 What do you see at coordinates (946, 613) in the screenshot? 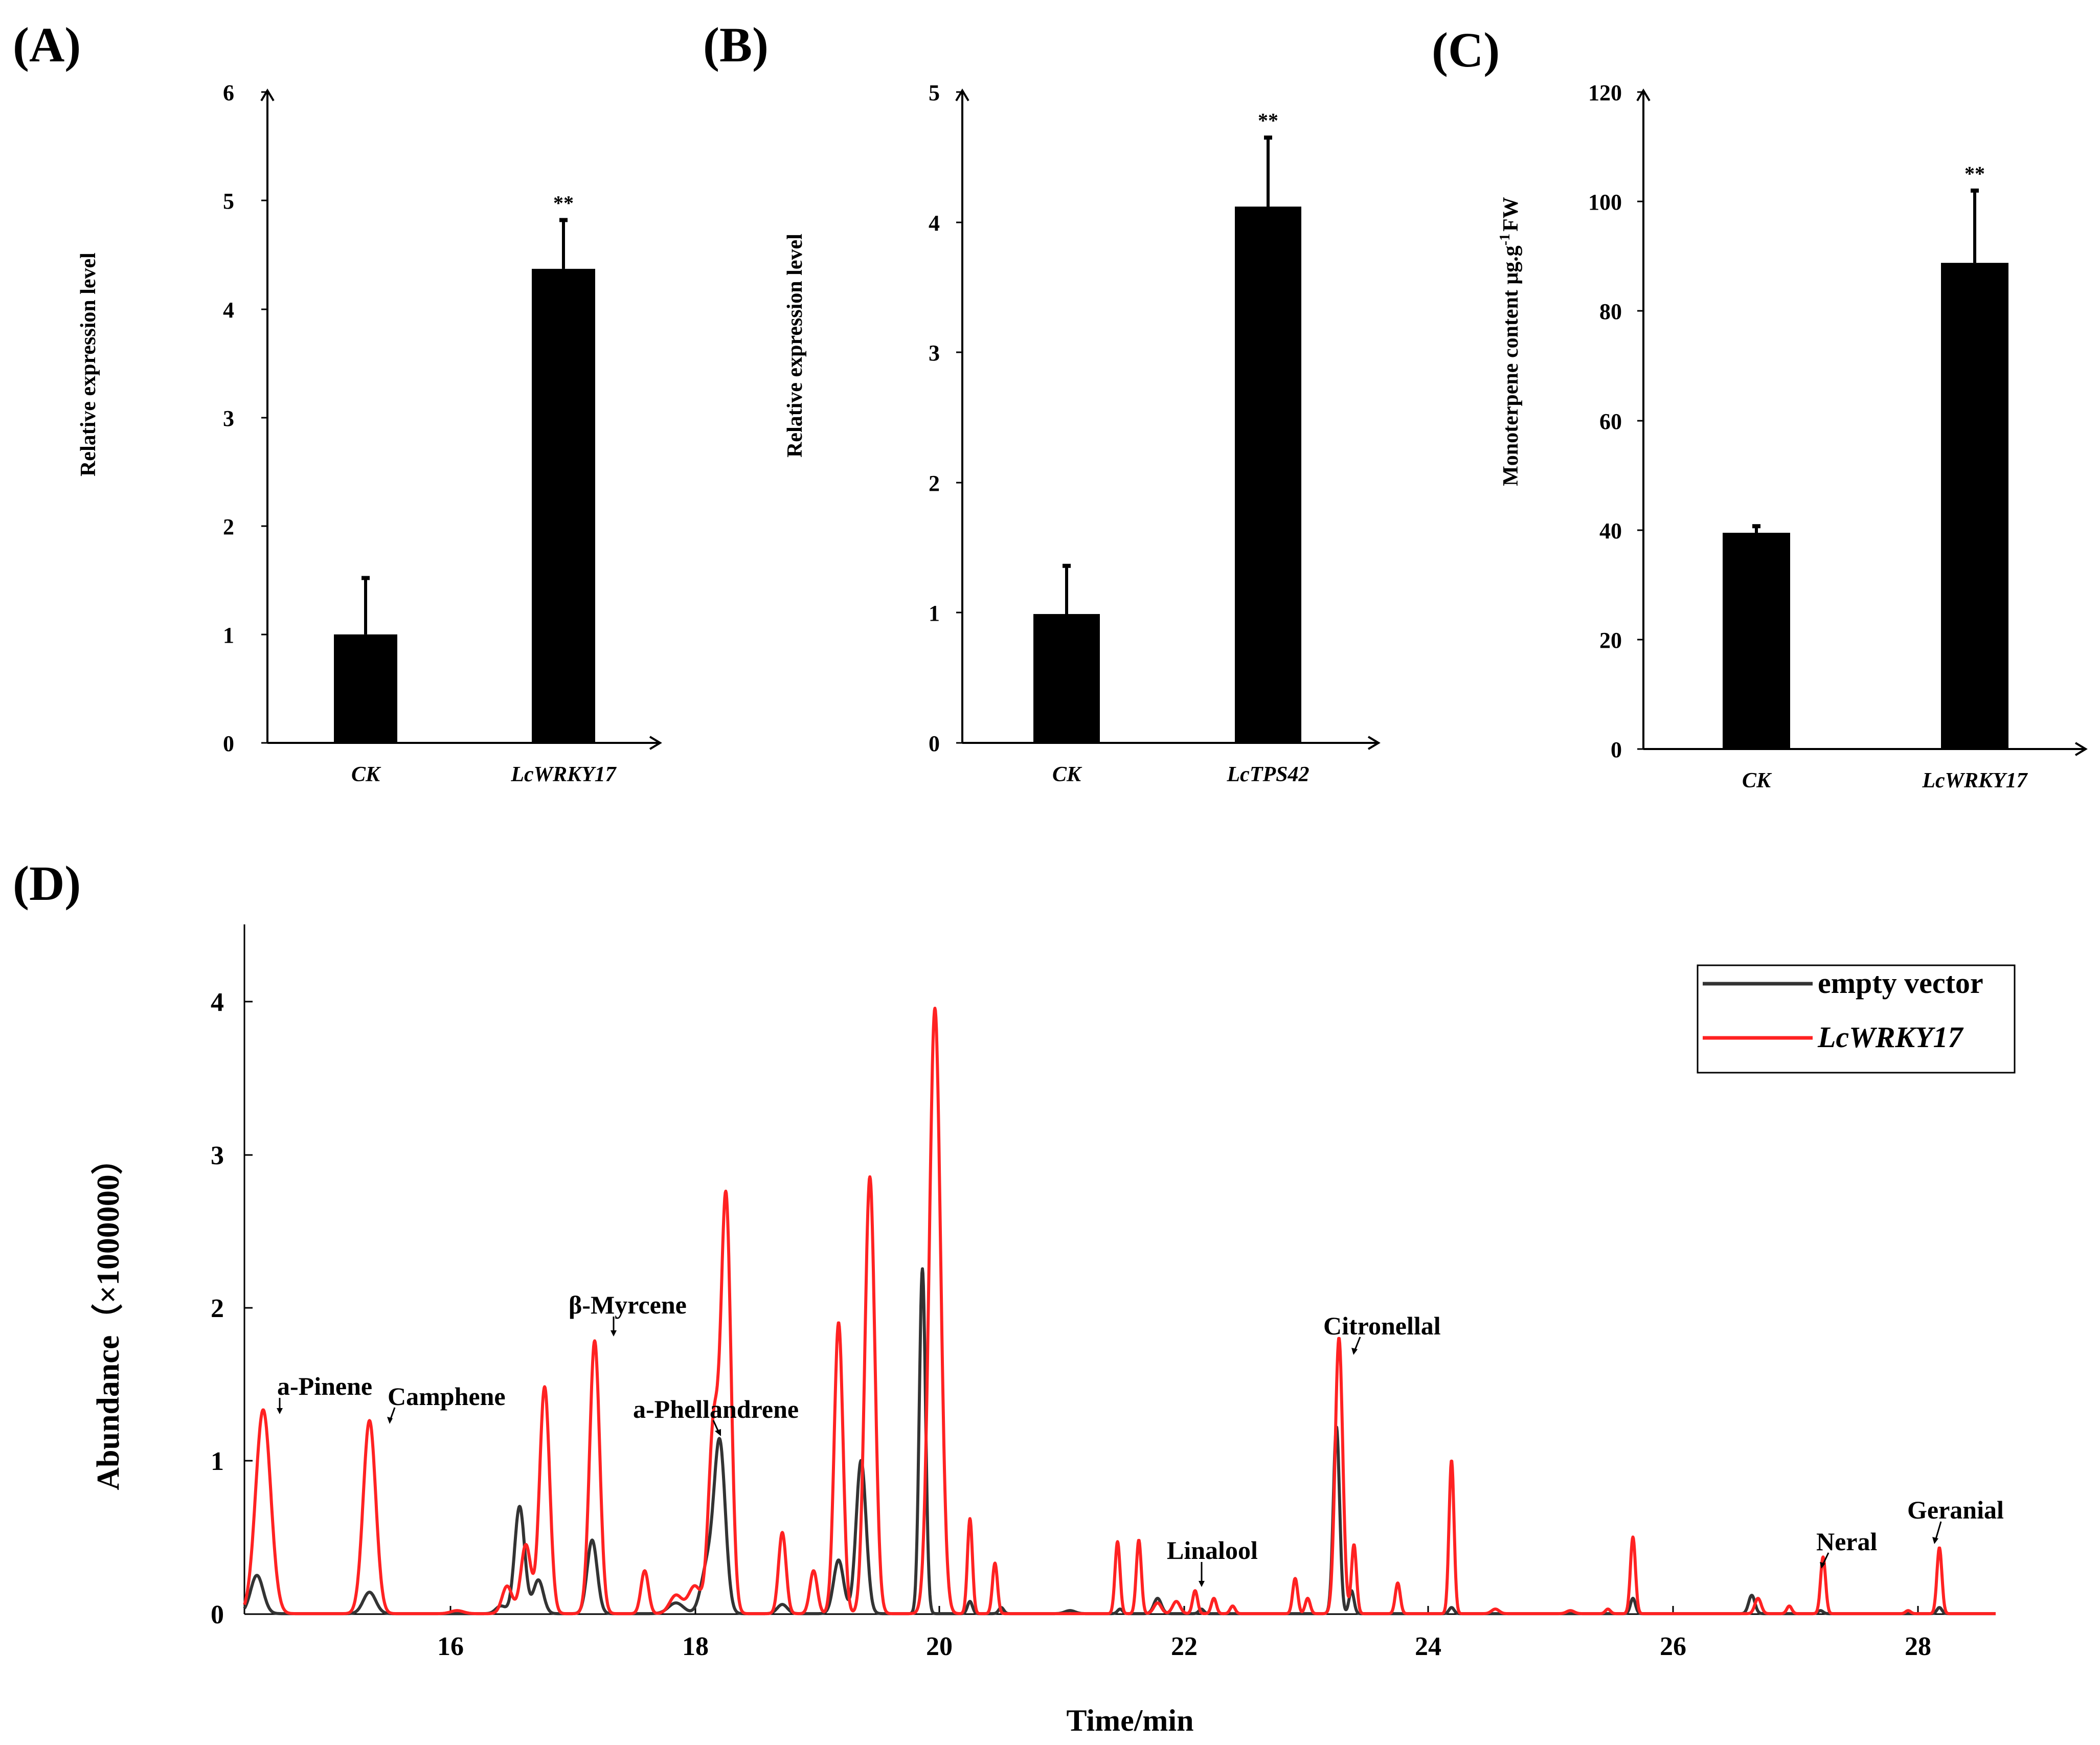
I see `panel-b-tick: 1` at bounding box center [946, 613].